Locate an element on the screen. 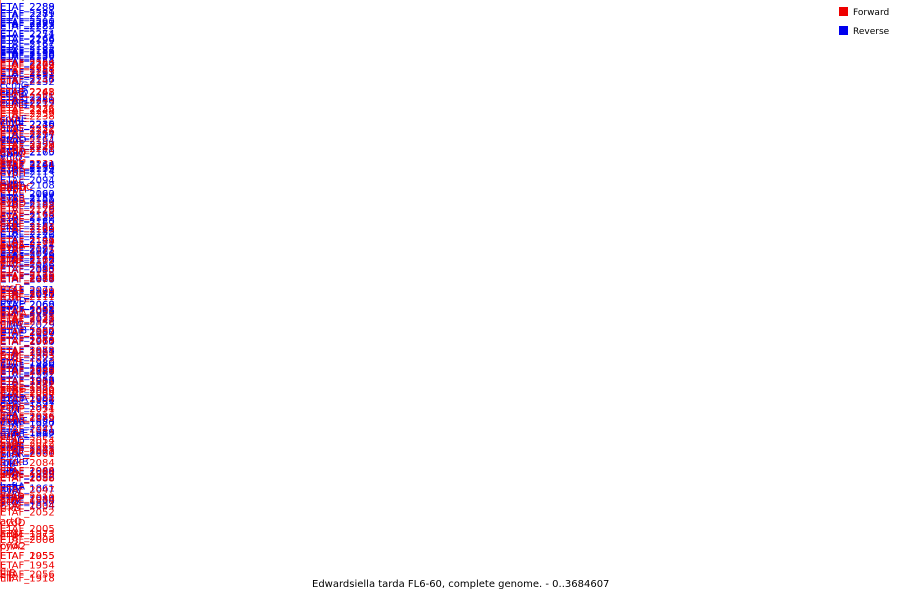 This screenshot has width=900, height=600. gene-label: ETAF_2124 is located at coordinates (27, 246).